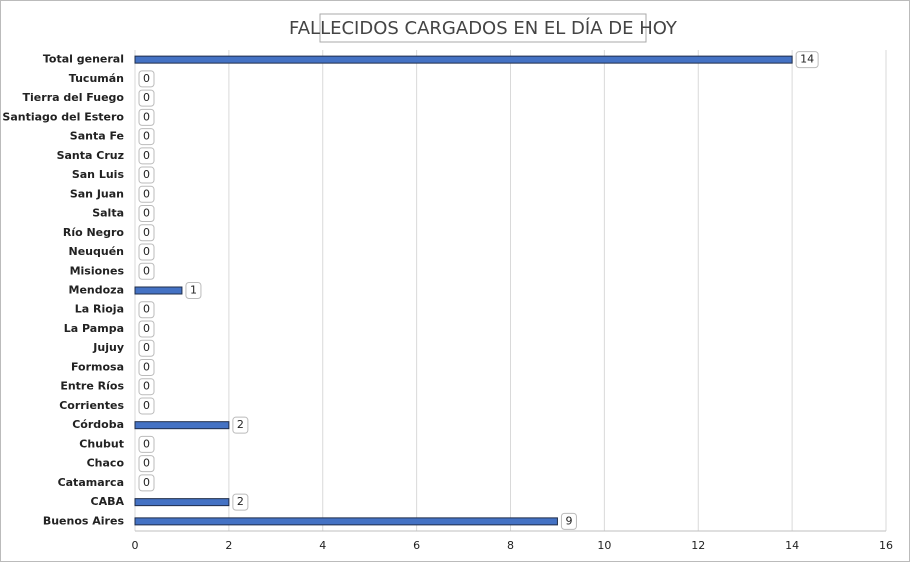 This screenshot has height=566, width=910. What do you see at coordinates (91, 482) in the screenshot?
I see `y-tick-label: Catamarca` at bounding box center [91, 482].